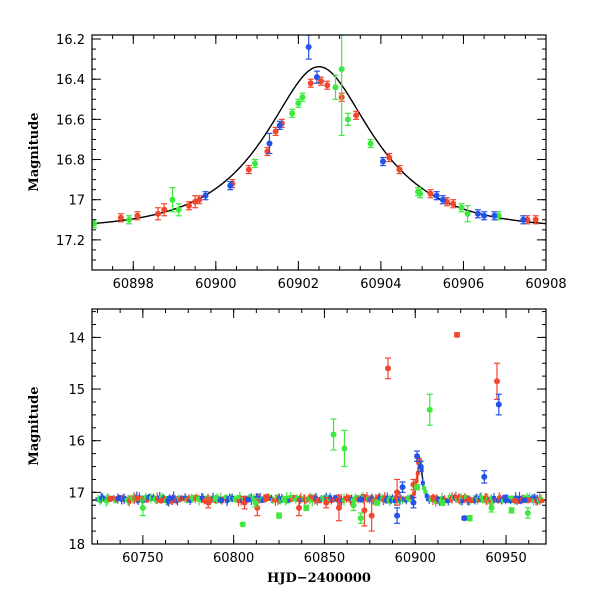 The width and height of the screenshot is (600, 600). Describe the element at coordinates (463, 284) in the screenshot. I see `x-tick-label: 60906` at that location.